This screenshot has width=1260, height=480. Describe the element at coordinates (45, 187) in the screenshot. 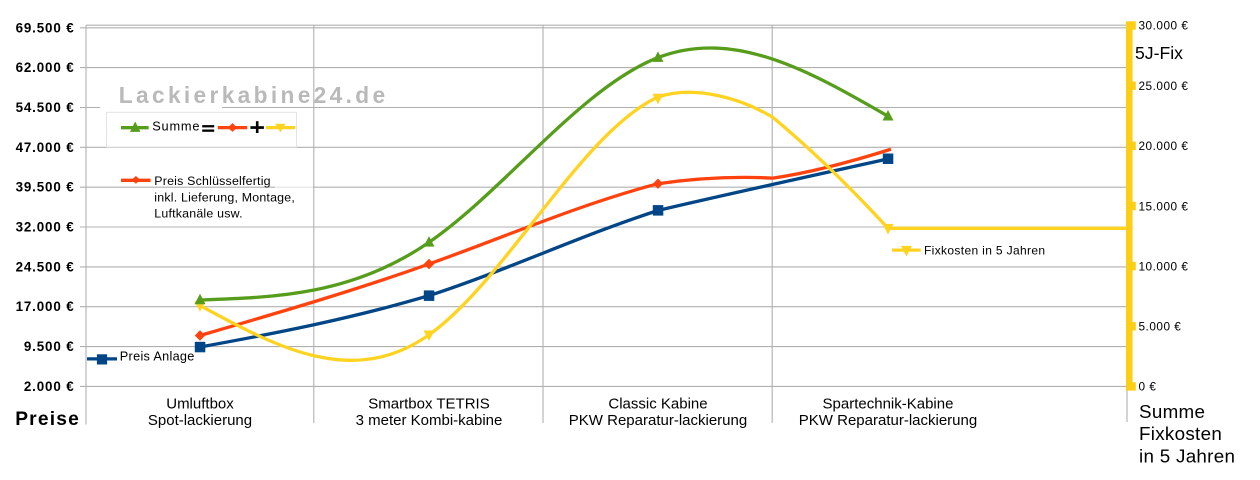

I see `svg-text: 39.500 €` at that location.